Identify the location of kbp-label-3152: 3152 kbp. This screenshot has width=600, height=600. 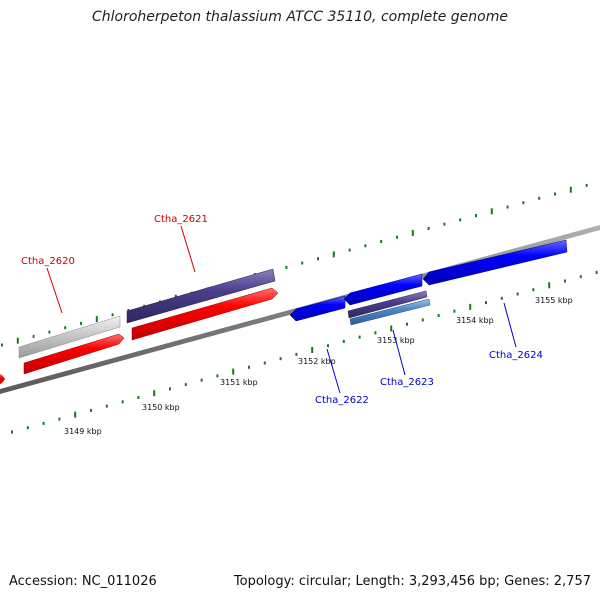
(317, 361).